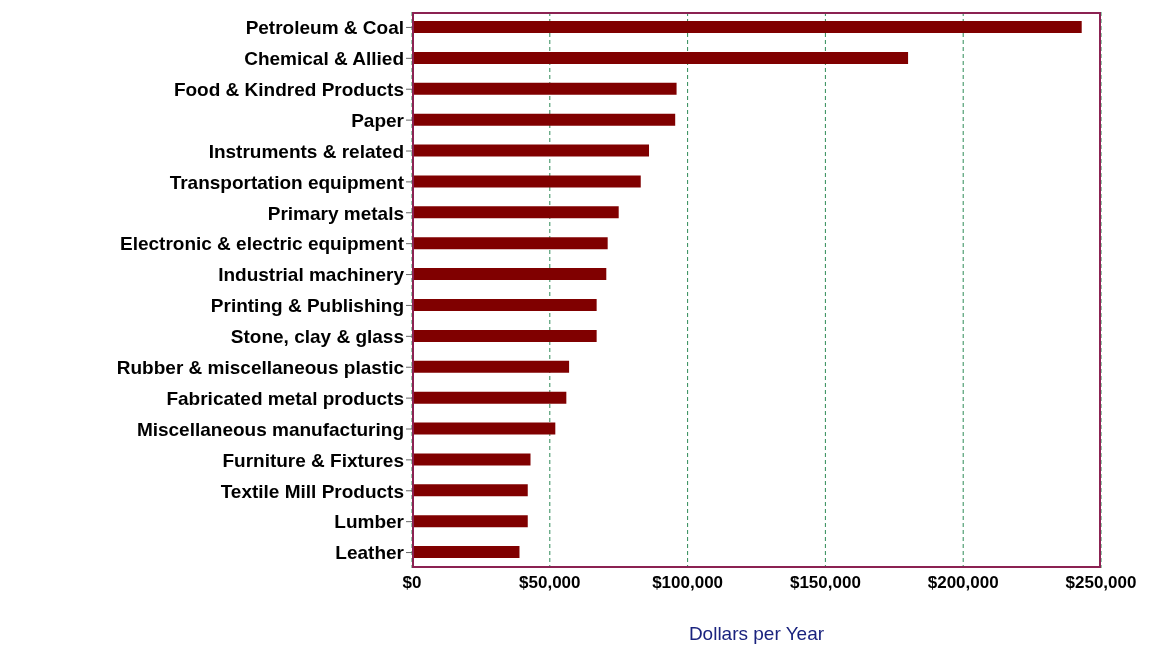  Describe the element at coordinates (307, 306) in the screenshot. I see `y-tick-label: Printing & Publishing` at that location.